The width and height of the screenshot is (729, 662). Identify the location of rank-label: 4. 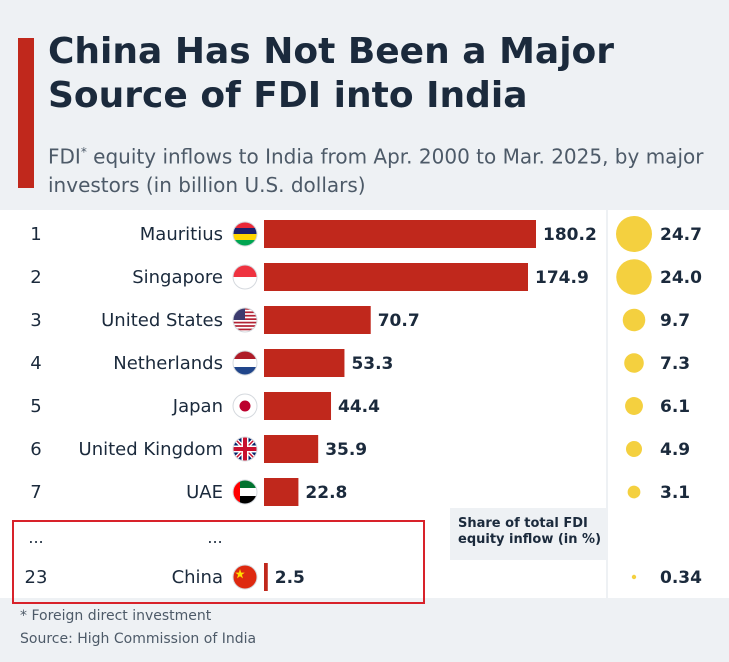
(35, 363).